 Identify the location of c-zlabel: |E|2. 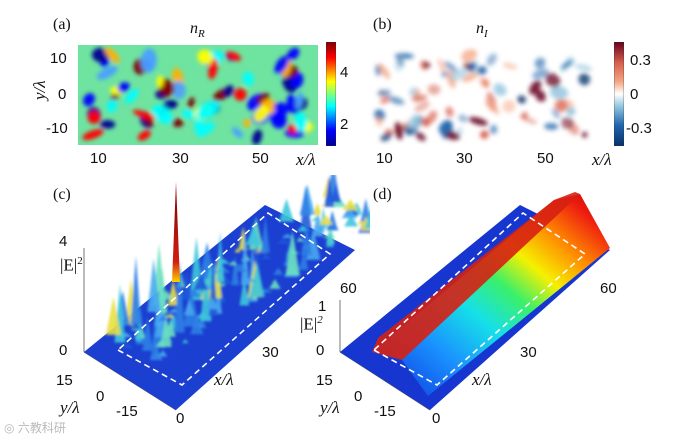
(71, 265).